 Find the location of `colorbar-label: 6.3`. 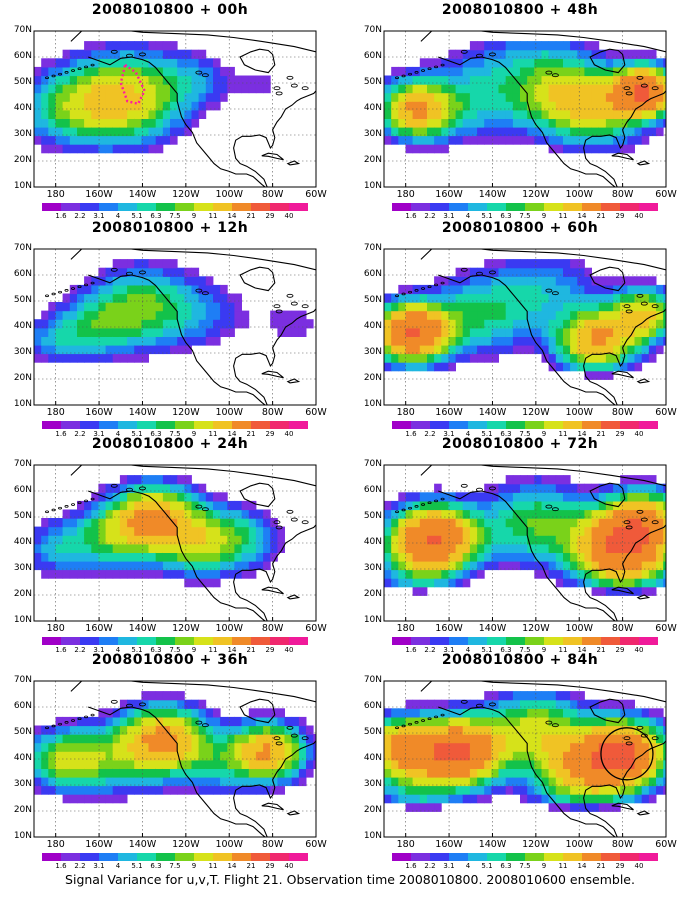

colorbar-label: 6.3 is located at coordinates (506, 216).